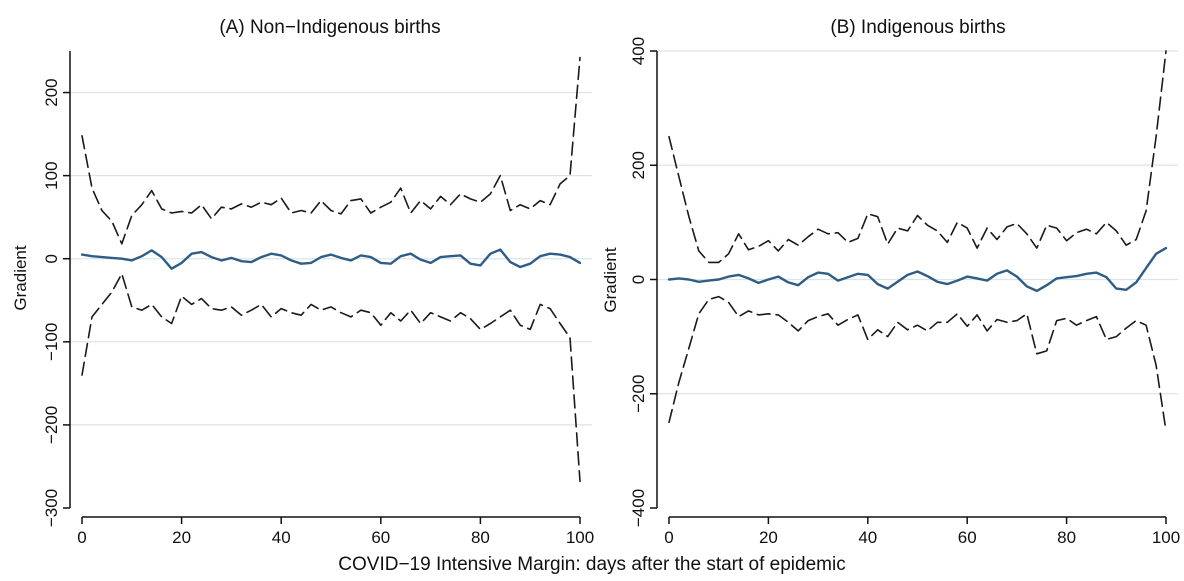 This screenshot has width=1184, height=581. What do you see at coordinates (638, 51) in the screenshot?
I see `panel-b-y-tick-label: 400` at bounding box center [638, 51].